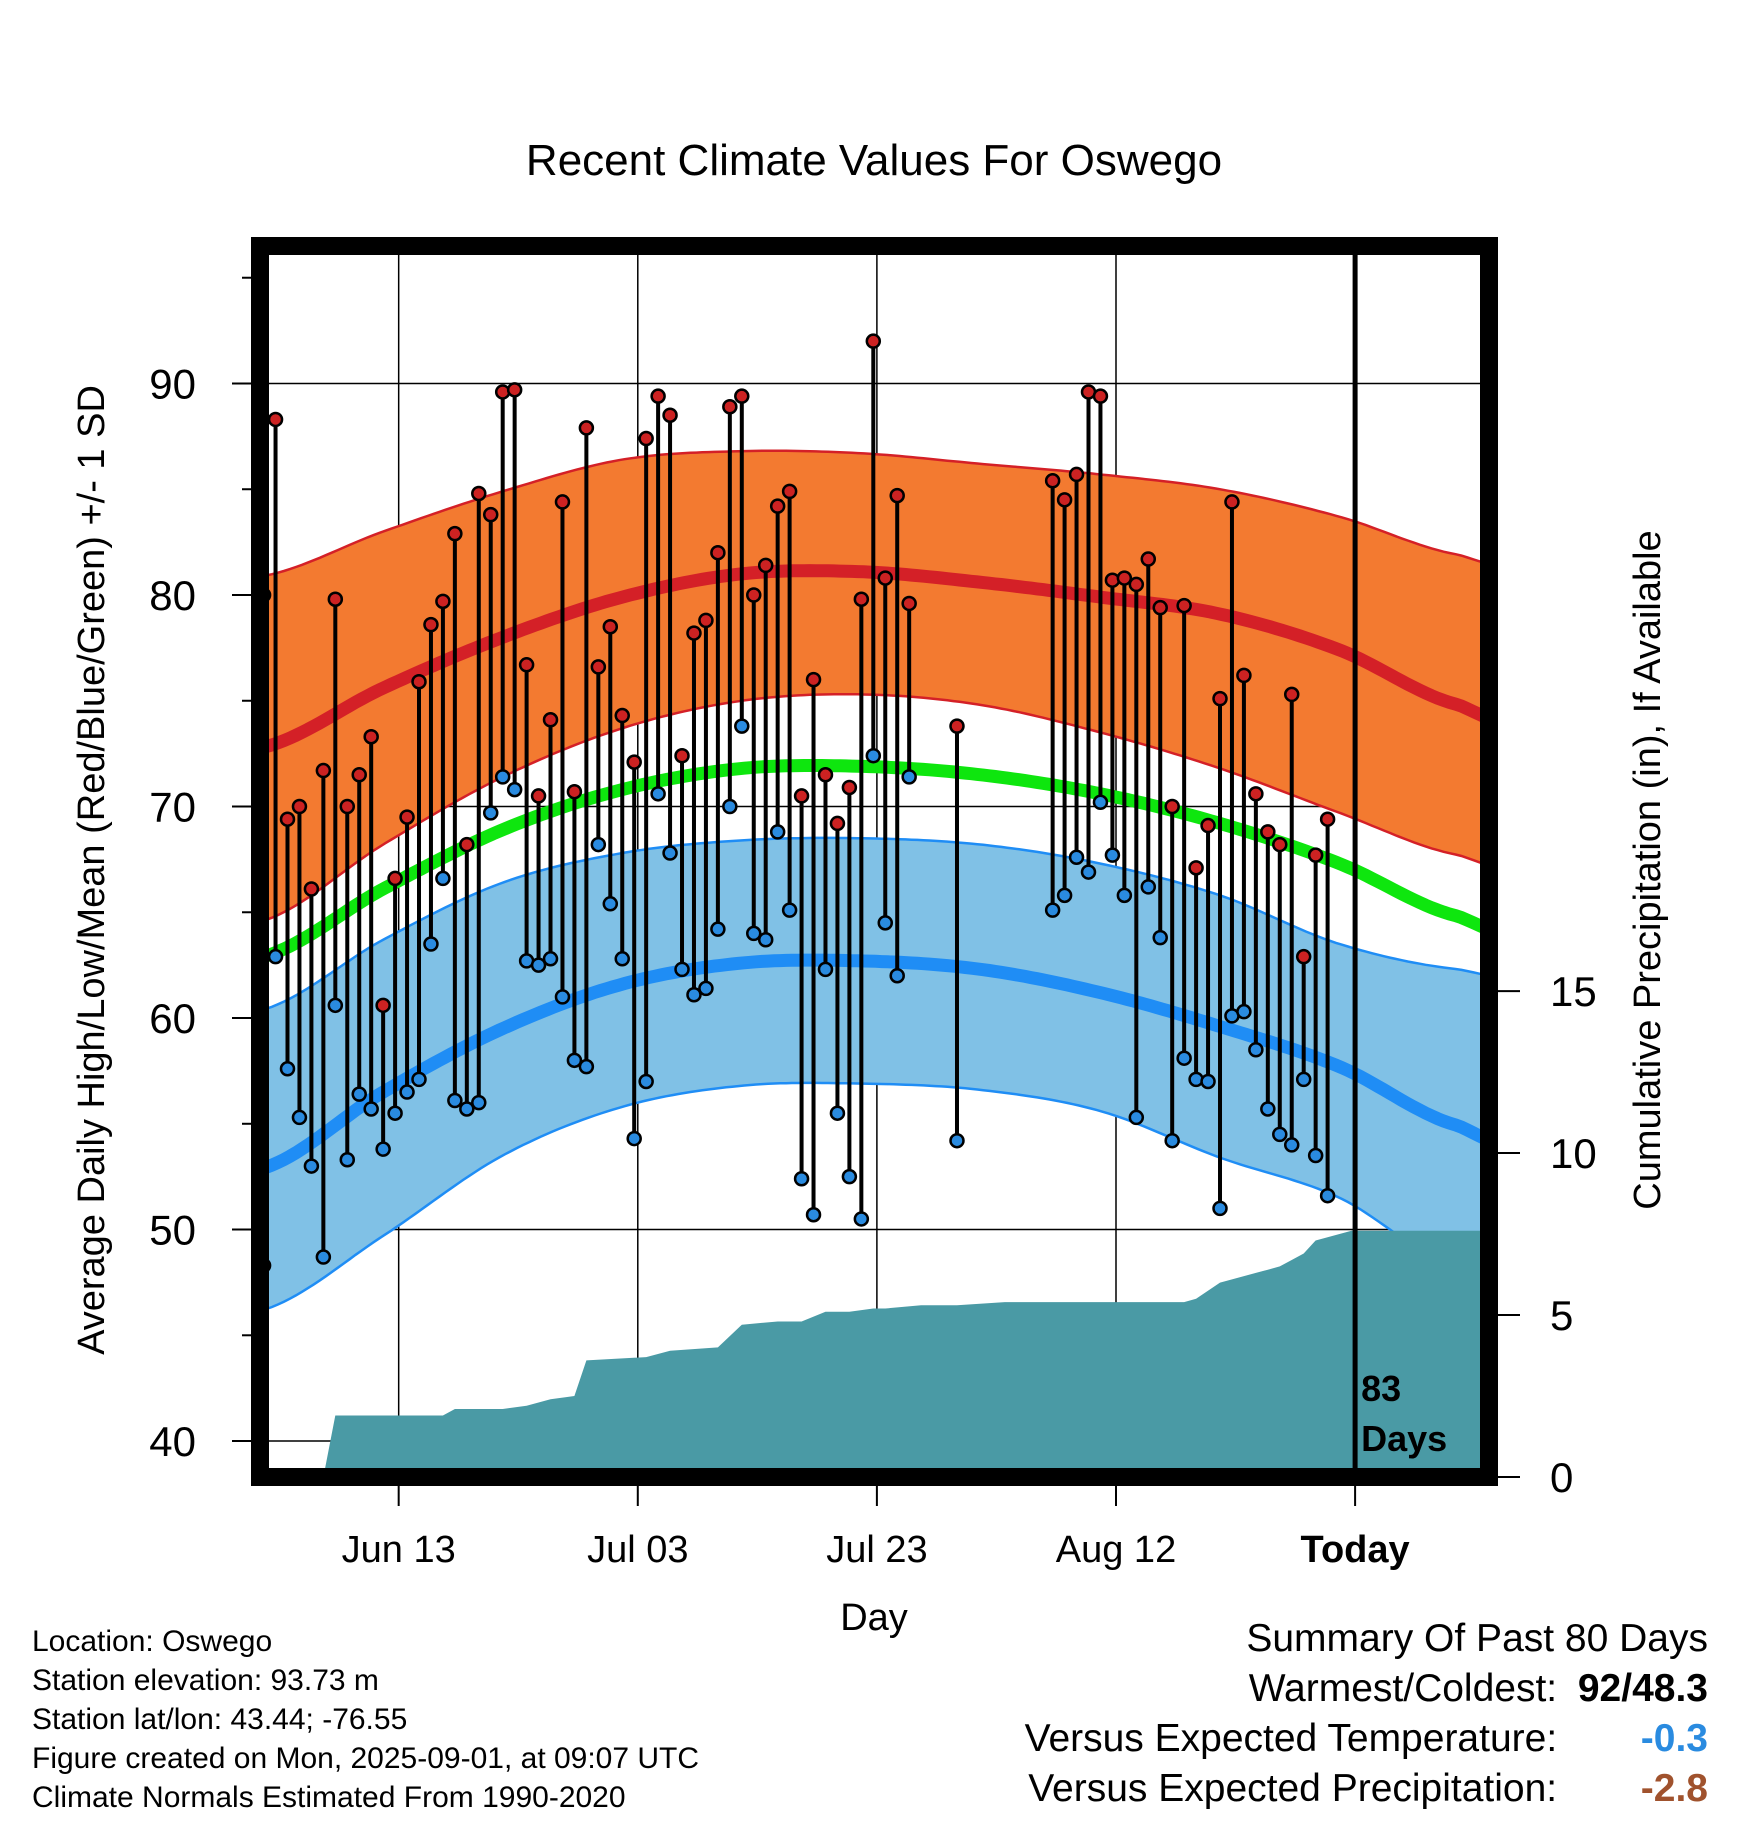 The height and width of the screenshot is (1828, 1748). I want to click on precipitation-area, so click(876, 1353).